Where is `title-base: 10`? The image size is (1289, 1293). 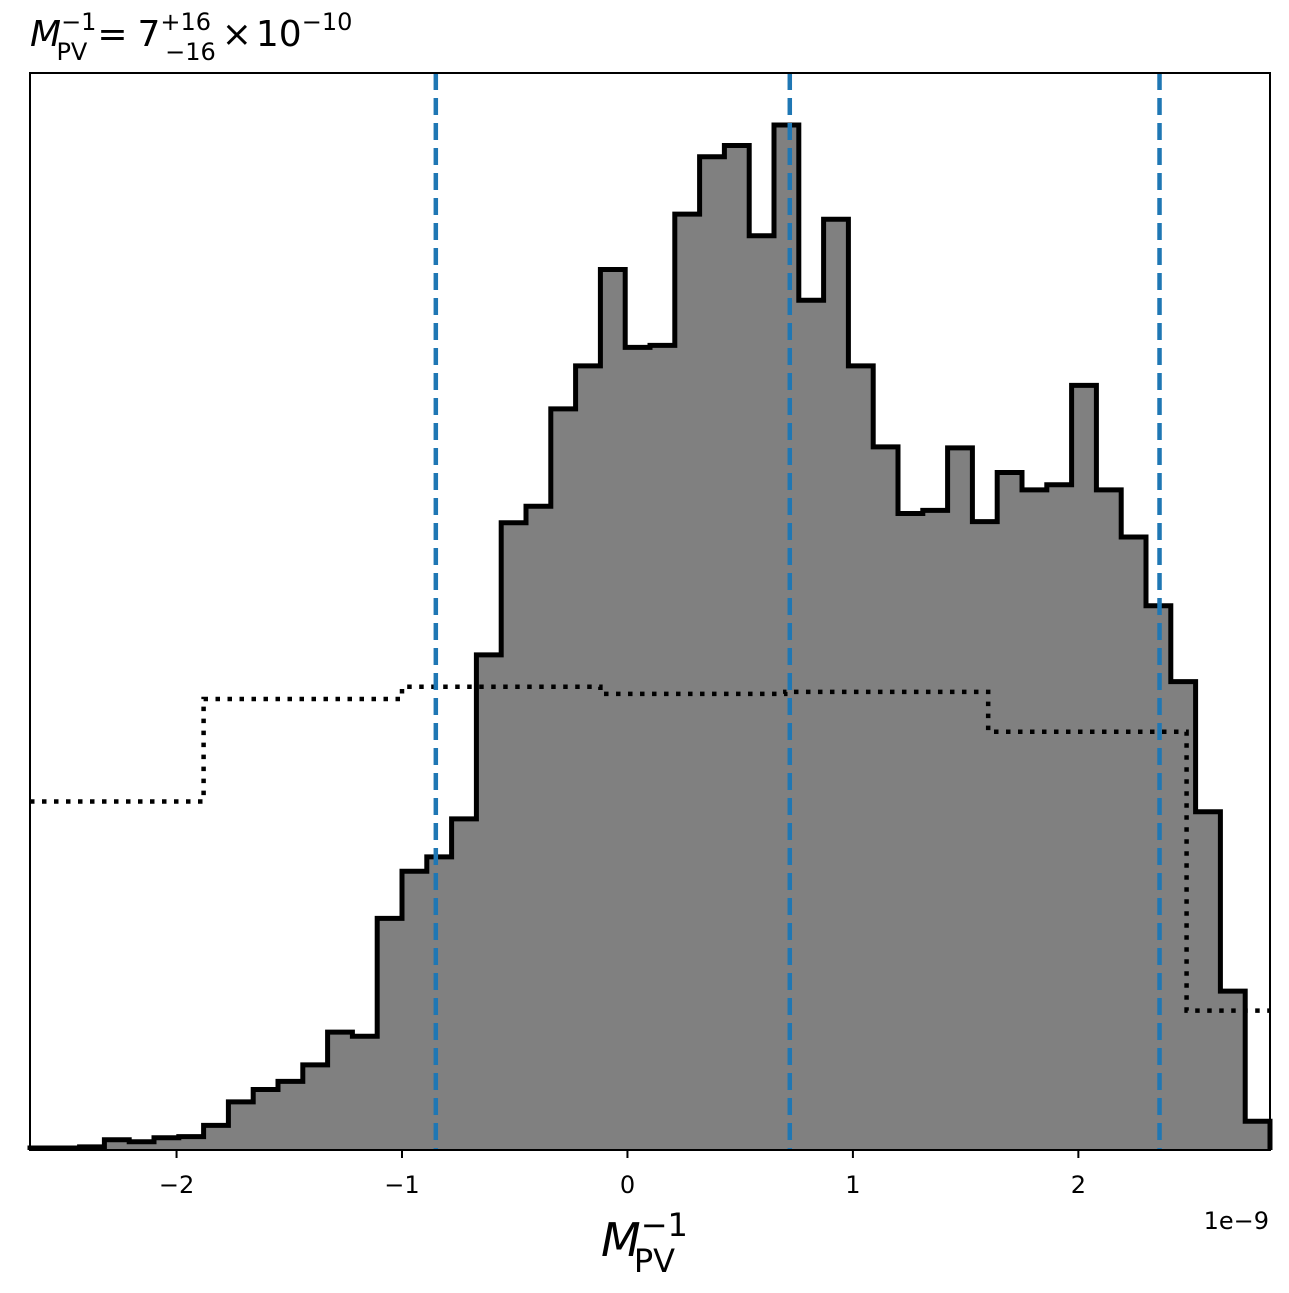
title-base: 10 is located at coordinates (279, 34).